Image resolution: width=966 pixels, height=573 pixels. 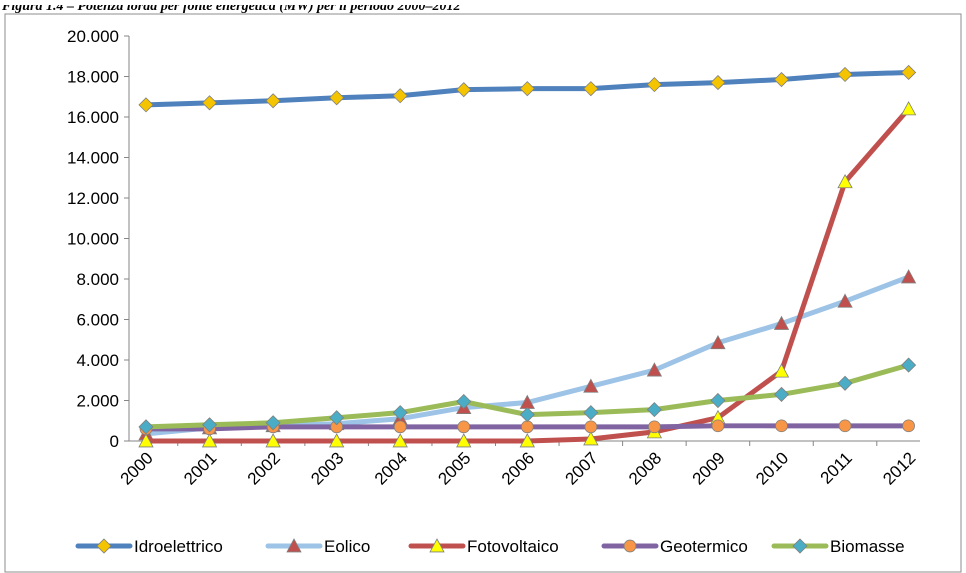 I want to click on legend-label-fotovoltaico: Fotovoltaico, so click(x=513, y=546).